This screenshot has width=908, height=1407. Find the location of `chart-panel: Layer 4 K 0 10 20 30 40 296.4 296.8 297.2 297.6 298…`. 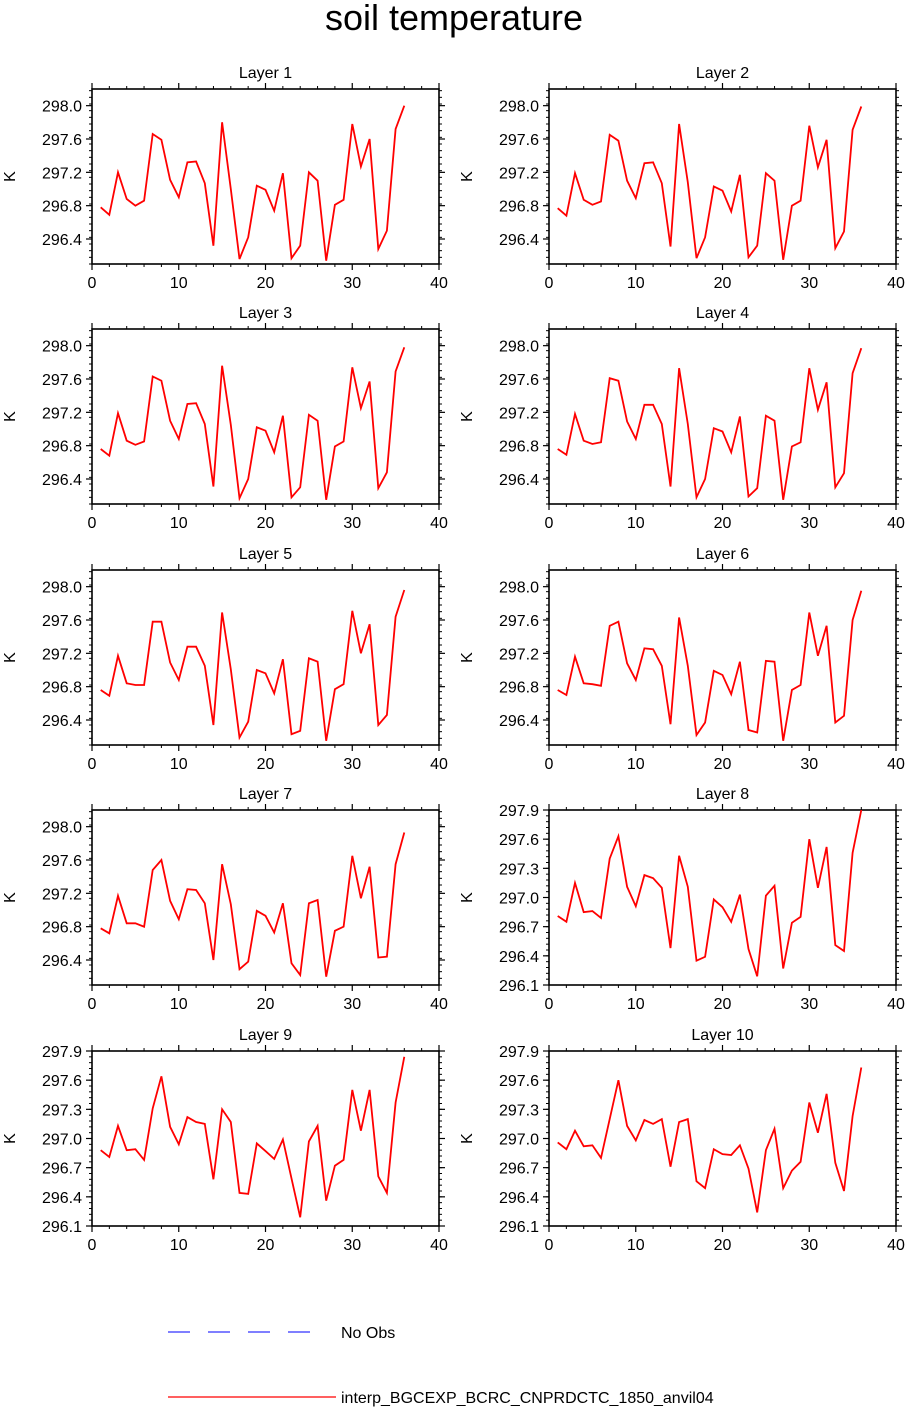

chart-panel: Layer 4 K 0 10 20 30 40 296.4 296.8 297.2 297.6 298… is located at coordinates (682, 418).